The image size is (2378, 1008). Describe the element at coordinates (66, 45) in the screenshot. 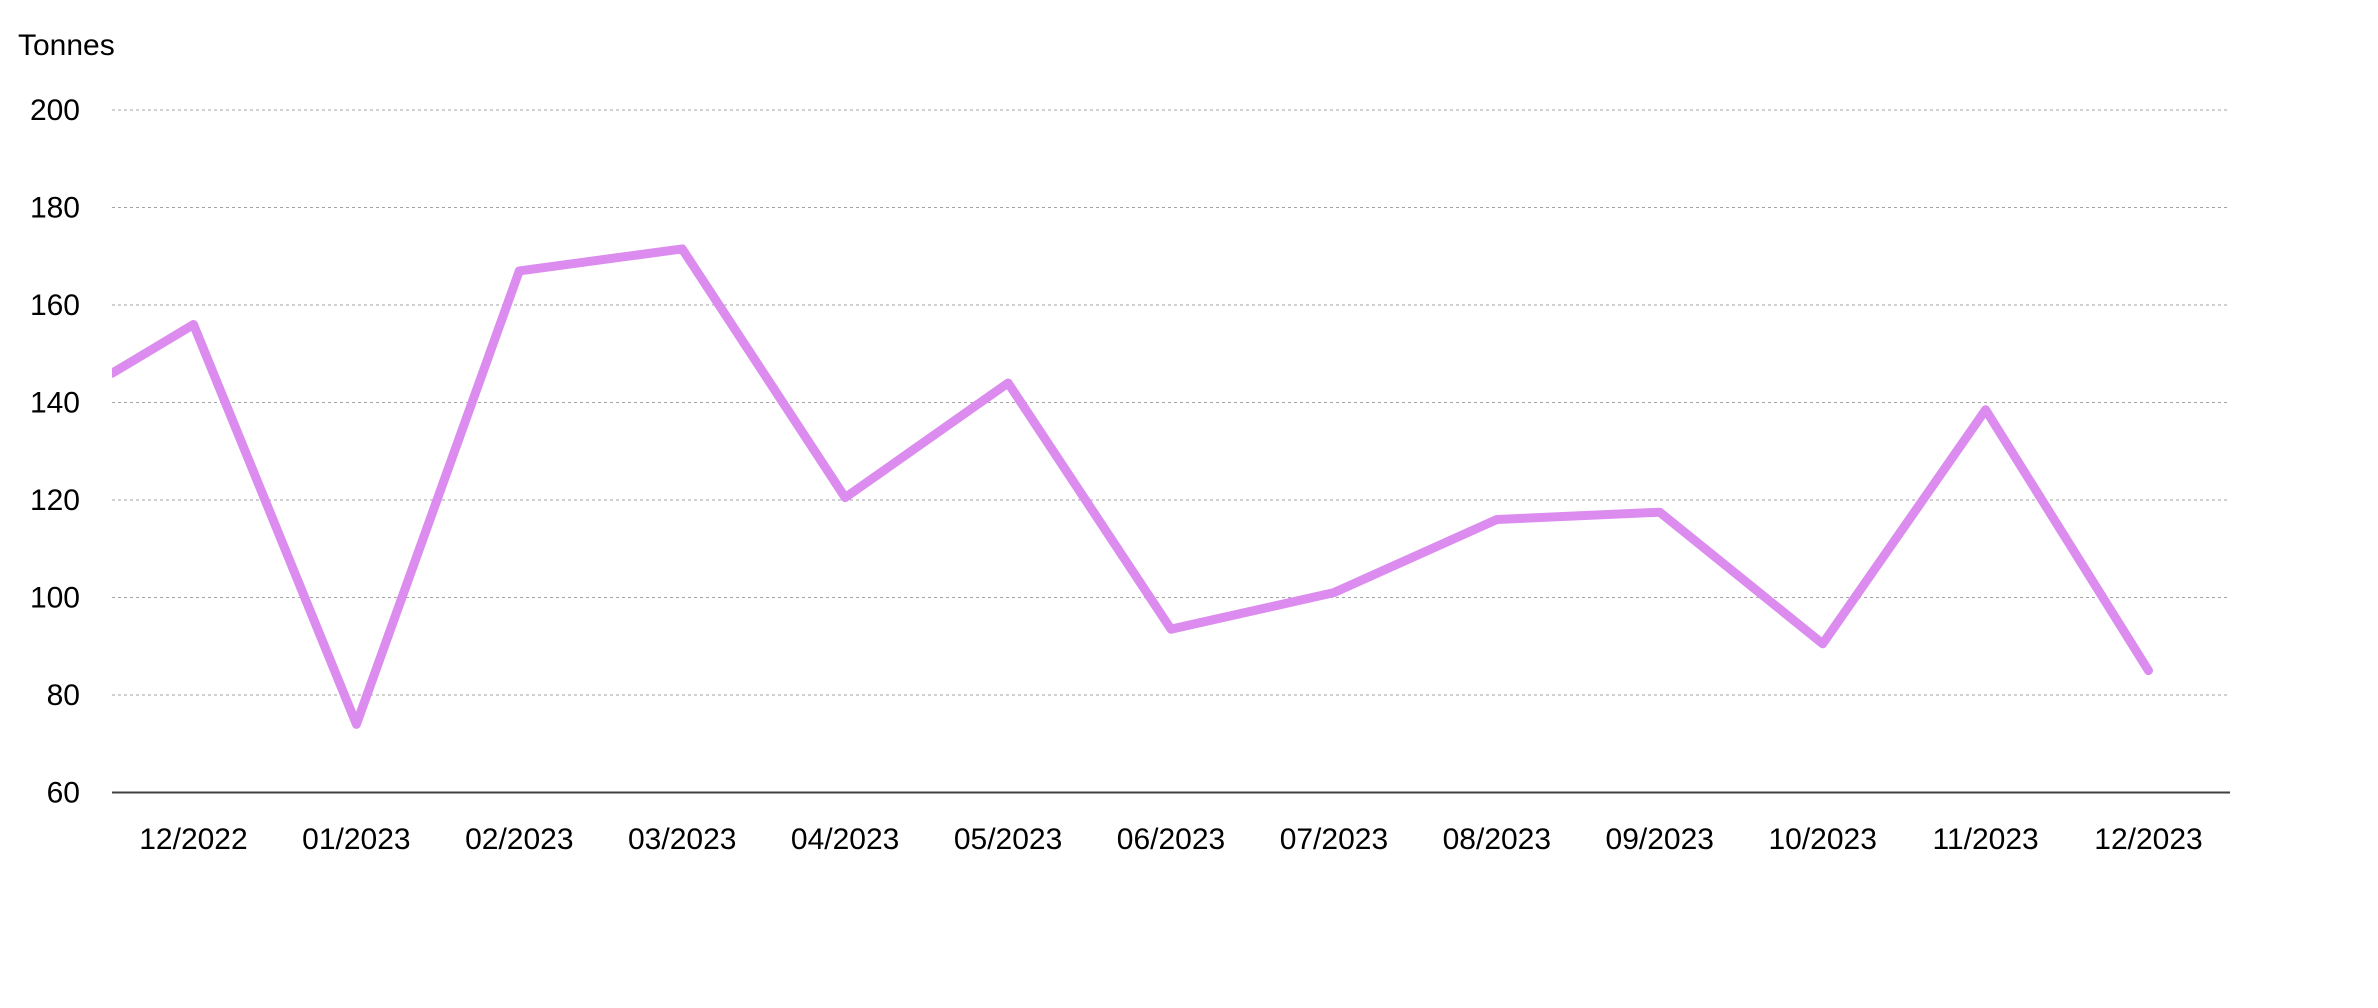

I see `y-axis-title: Tonnes` at that location.